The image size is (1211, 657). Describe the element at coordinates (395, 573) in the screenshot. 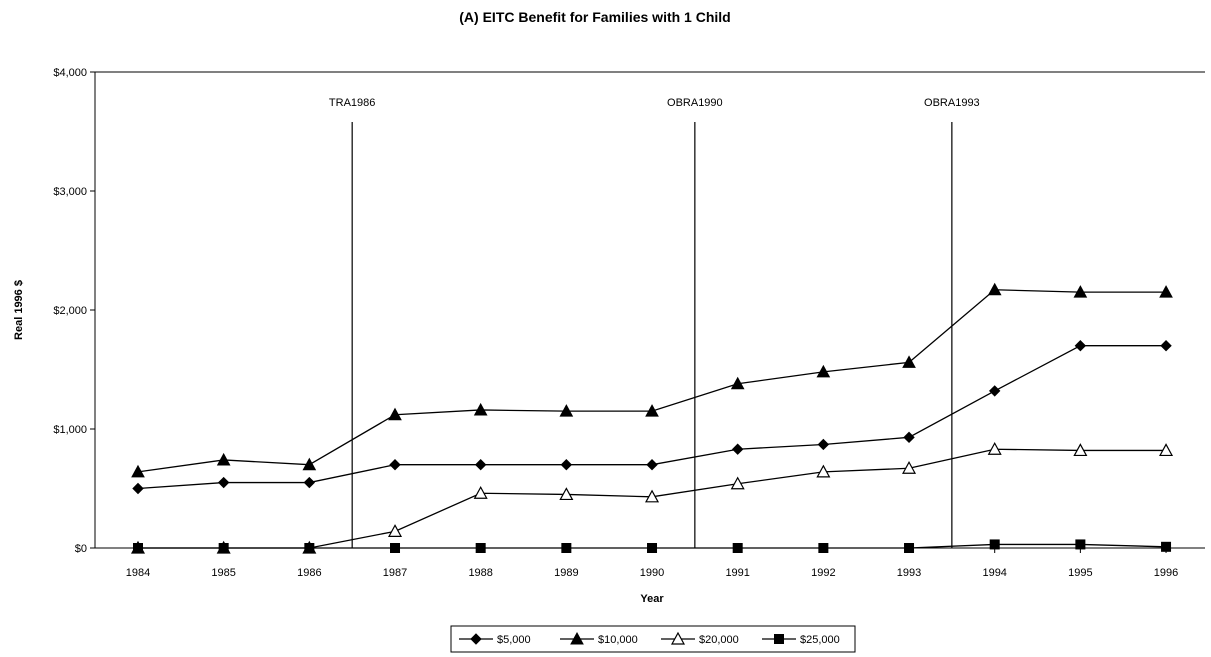

I see `x-tick-label: 1987` at that location.